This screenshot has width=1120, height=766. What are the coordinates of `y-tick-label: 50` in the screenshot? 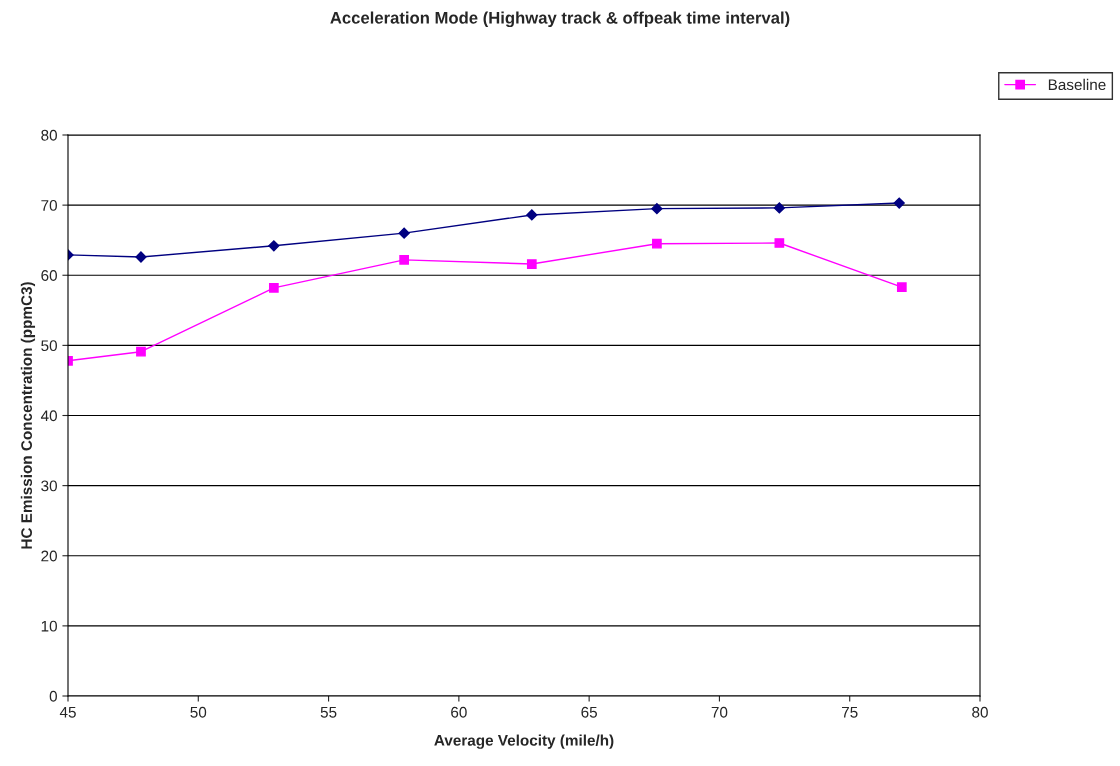 It's located at (49, 346).